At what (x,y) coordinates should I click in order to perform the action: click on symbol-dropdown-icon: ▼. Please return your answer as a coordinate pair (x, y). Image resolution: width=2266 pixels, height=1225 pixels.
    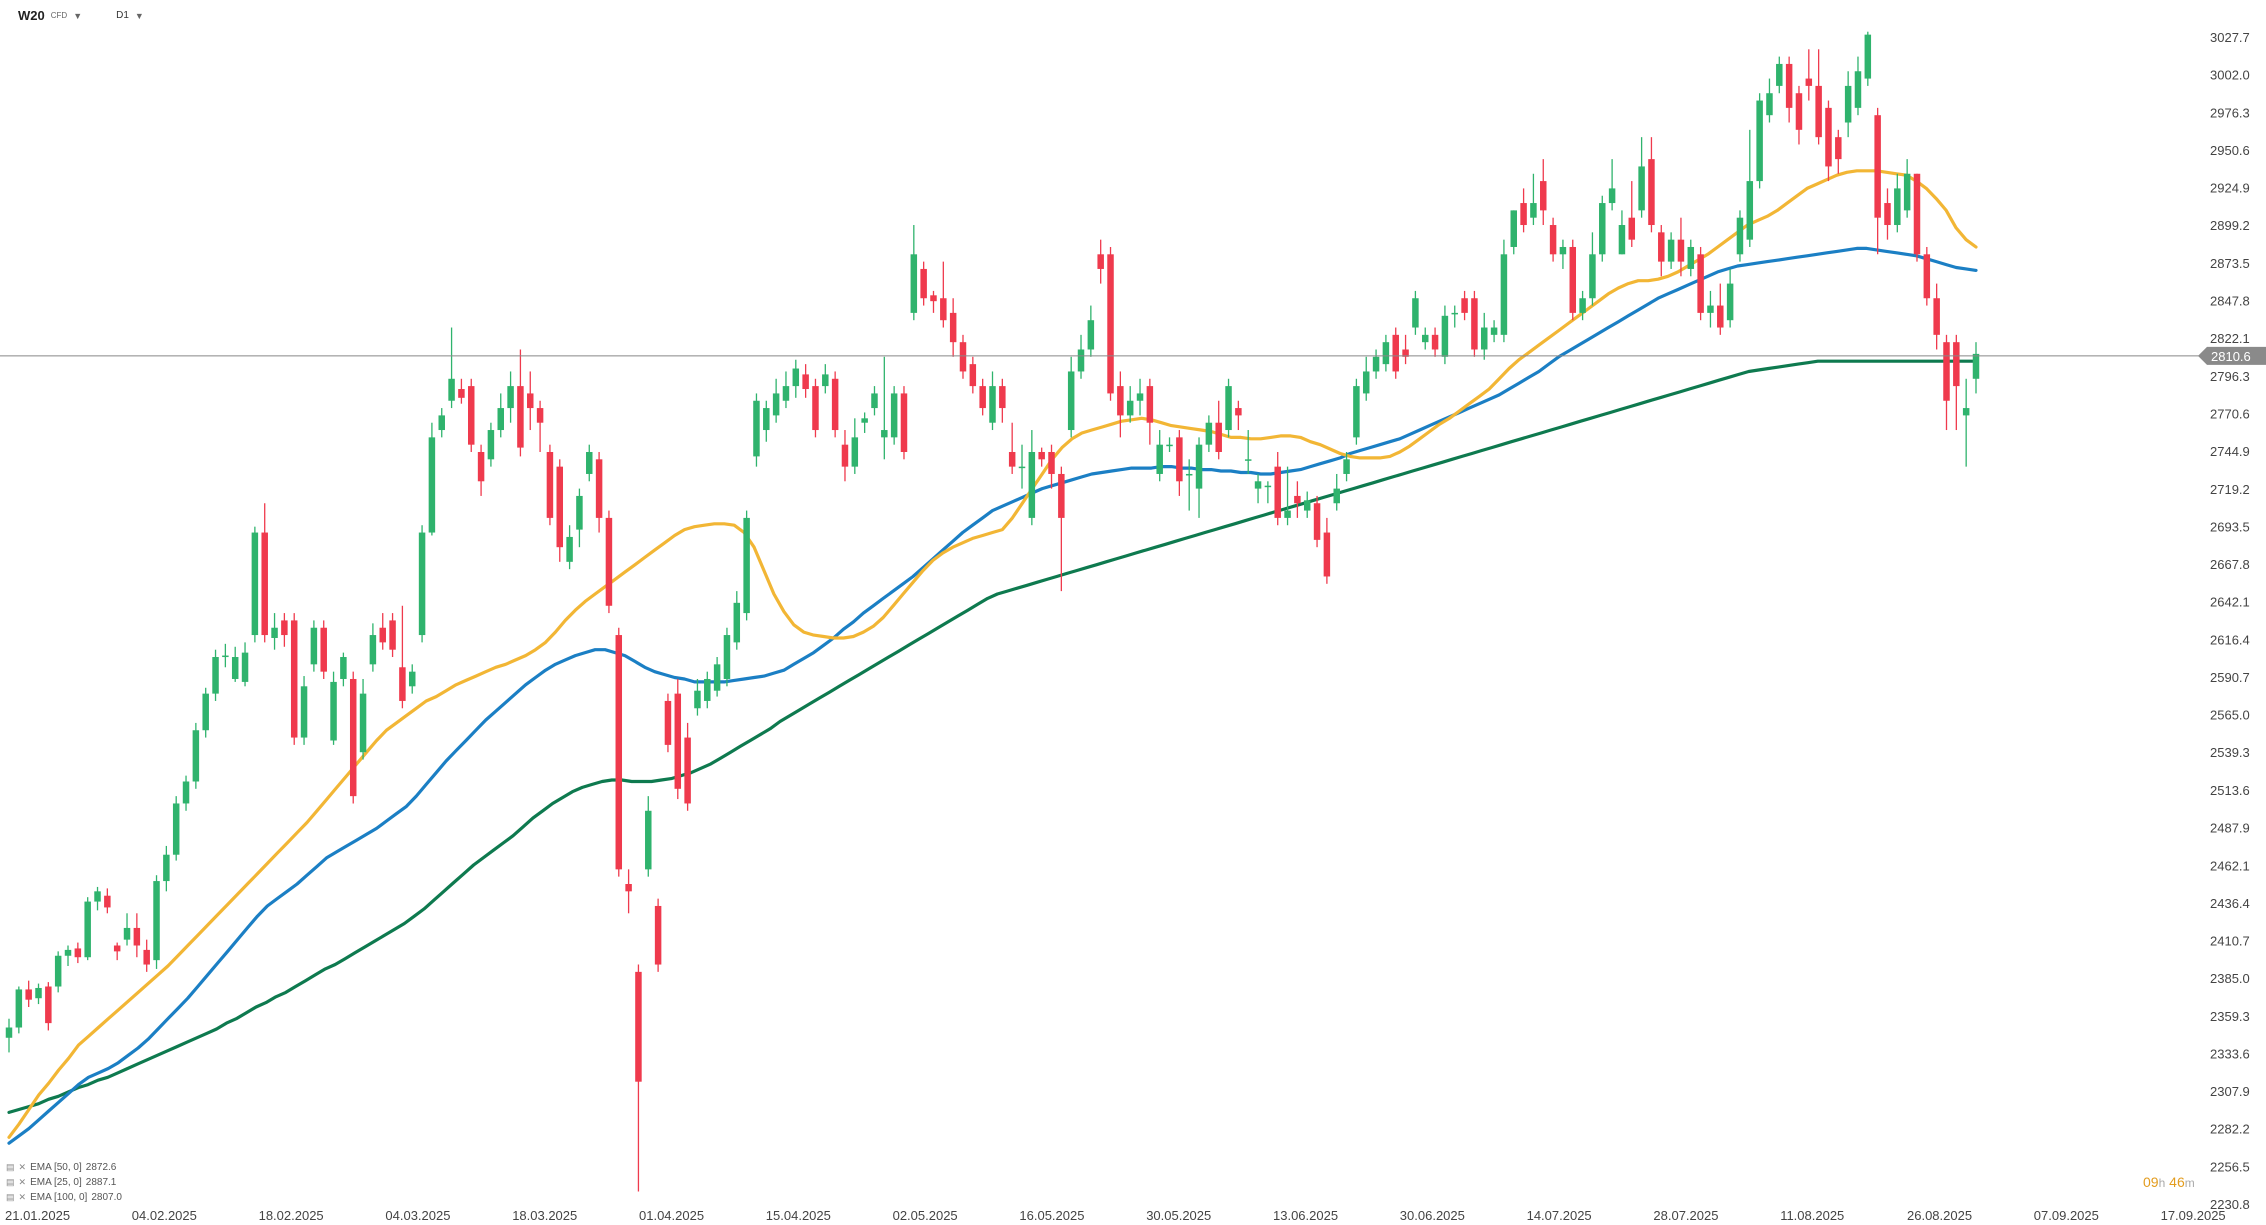
    Looking at the image, I should click on (78, 15).